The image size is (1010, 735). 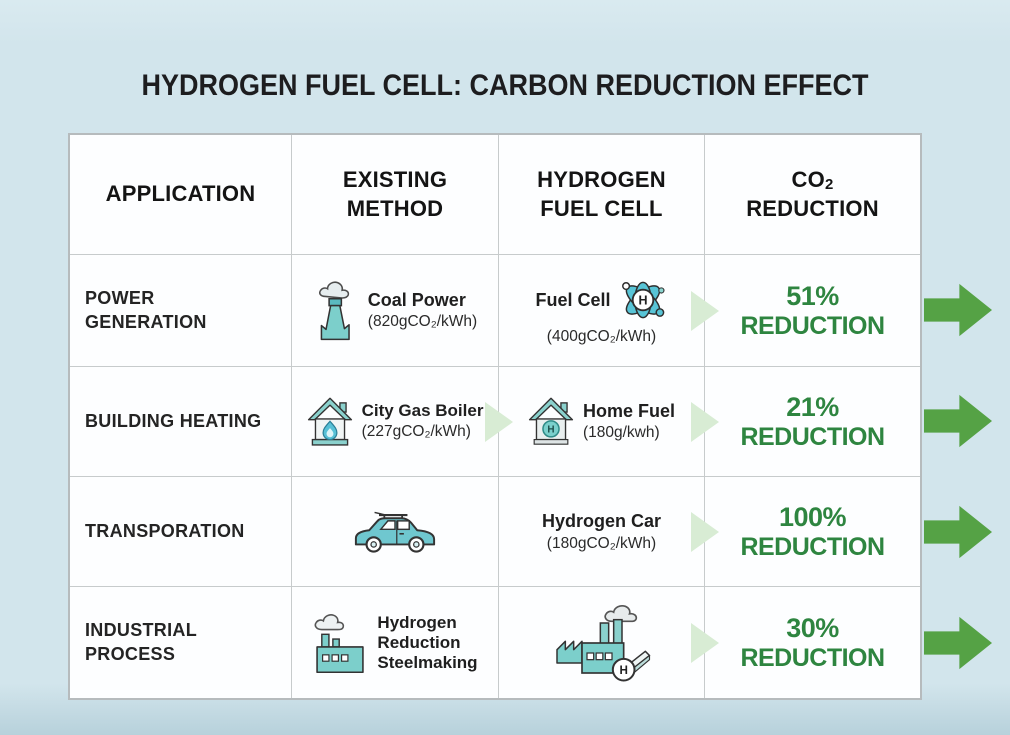 What do you see at coordinates (340, 643) in the screenshot?
I see `steel-factory-icon` at bounding box center [340, 643].